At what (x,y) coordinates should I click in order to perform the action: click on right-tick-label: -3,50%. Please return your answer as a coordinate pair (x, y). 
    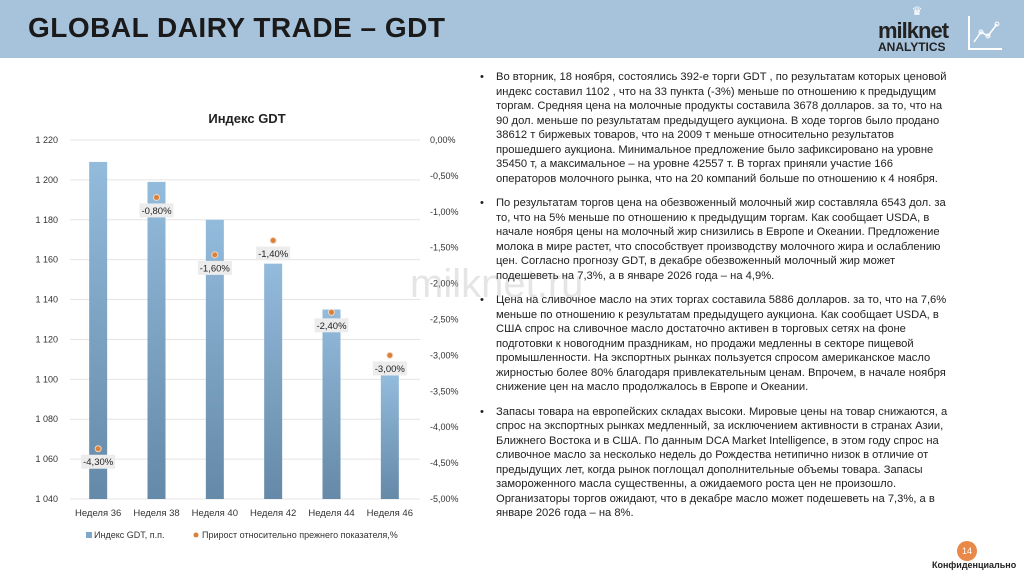
    Looking at the image, I should click on (444, 391).